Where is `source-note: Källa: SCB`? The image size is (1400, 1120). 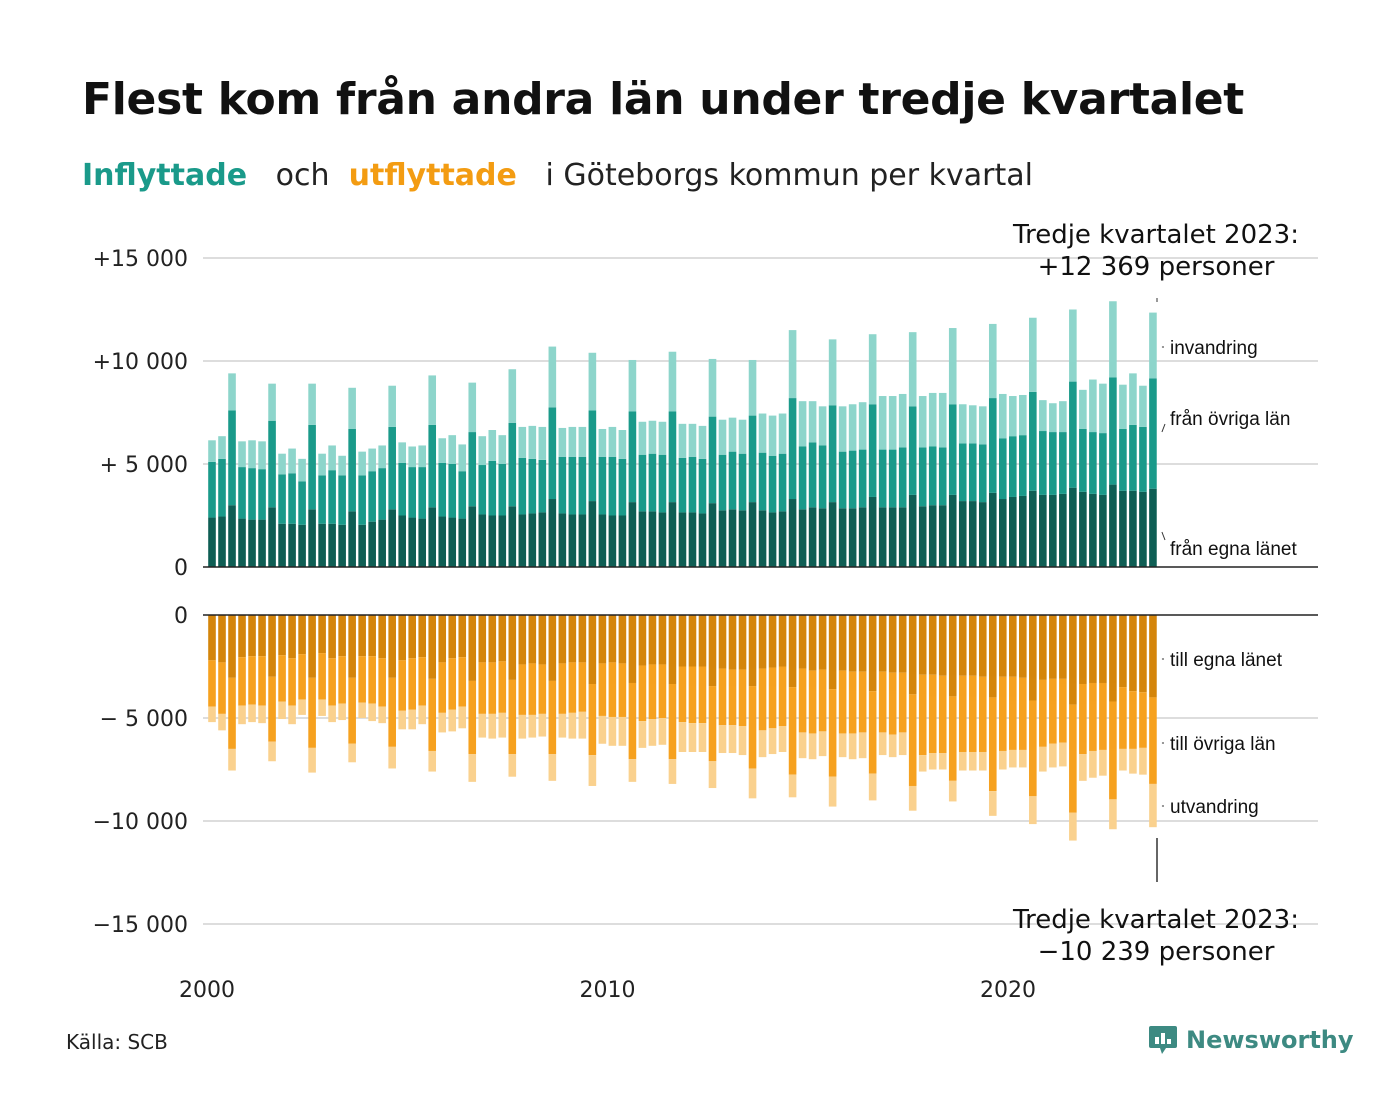
source-note: Källa: SCB is located at coordinates (117, 1042).